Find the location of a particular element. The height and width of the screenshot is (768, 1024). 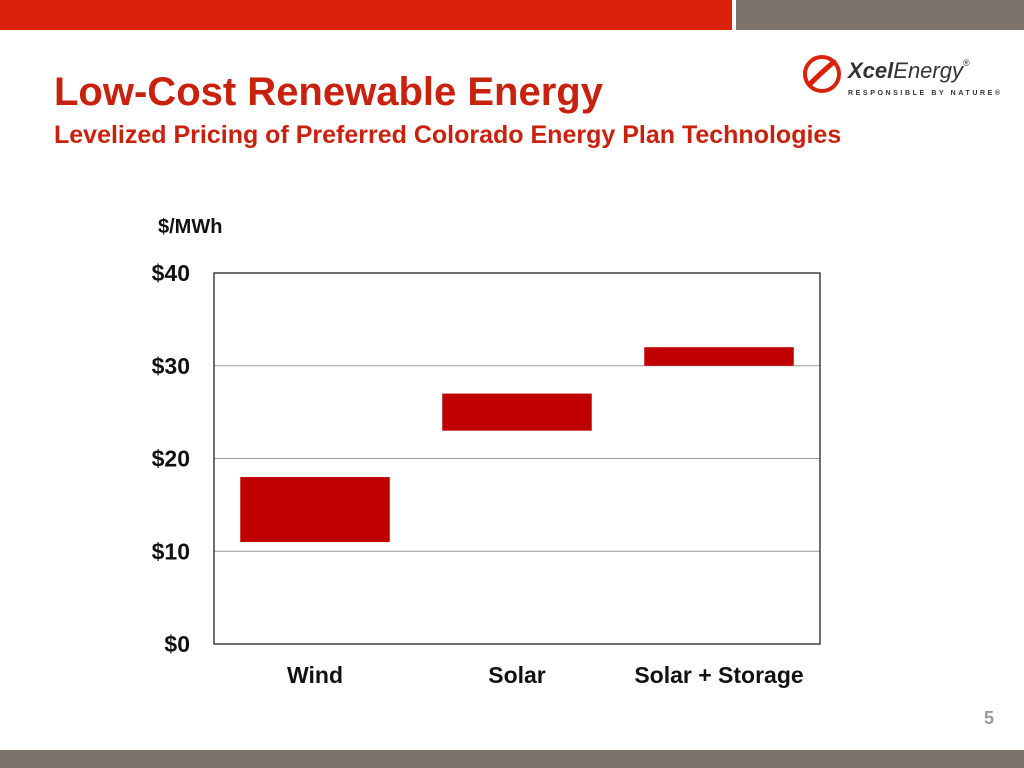

xcel-swoosh-icon is located at coordinates (822, 74).